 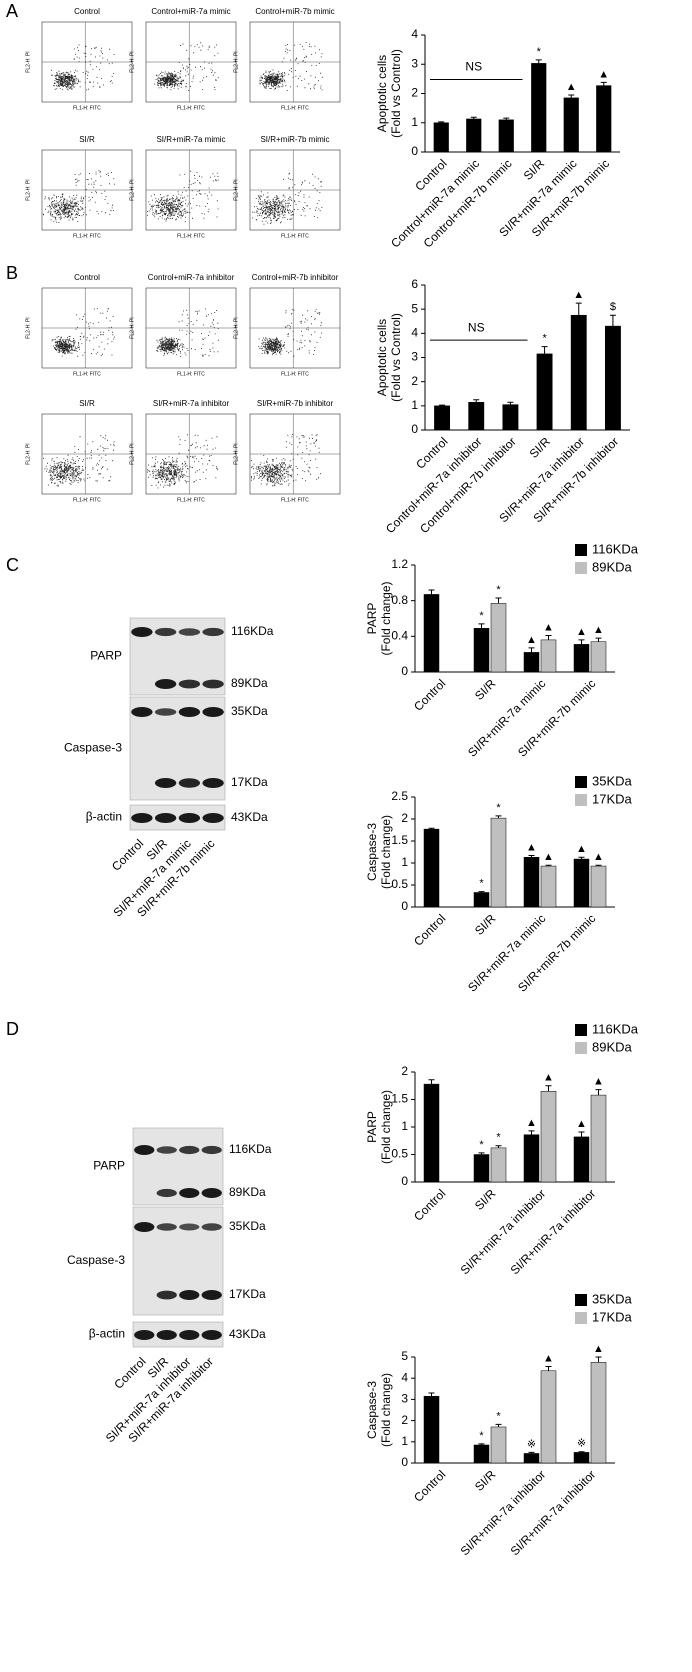 What do you see at coordinates (404, 1377) in the screenshot?
I see `y-tick-label: 4` at bounding box center [404, 1377].